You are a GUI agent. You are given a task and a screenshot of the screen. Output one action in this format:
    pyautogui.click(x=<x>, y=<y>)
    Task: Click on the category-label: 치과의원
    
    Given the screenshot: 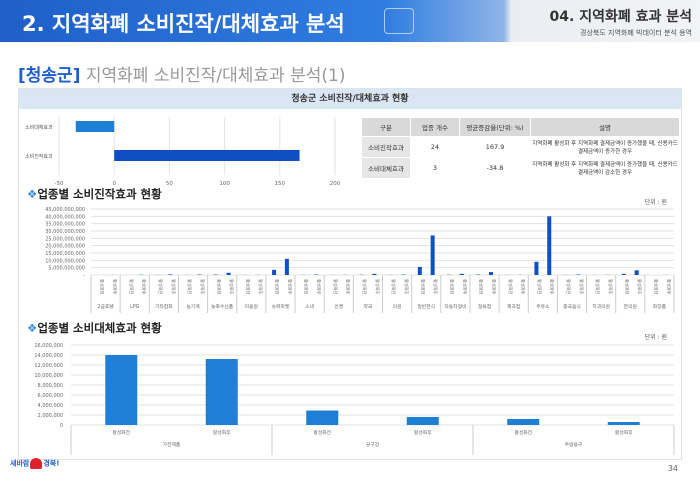 What is the action you would take?
    pyautogui.click(x=601, y=306)
    